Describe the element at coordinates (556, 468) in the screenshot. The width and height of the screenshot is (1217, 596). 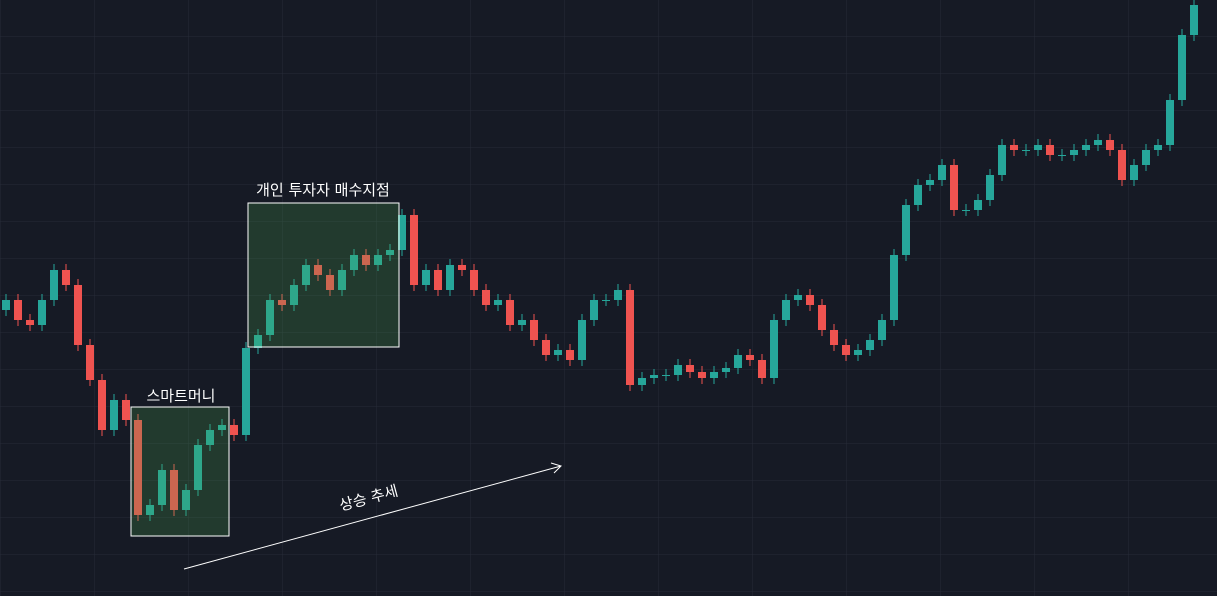
I see `trend-arrowhead` at that location.